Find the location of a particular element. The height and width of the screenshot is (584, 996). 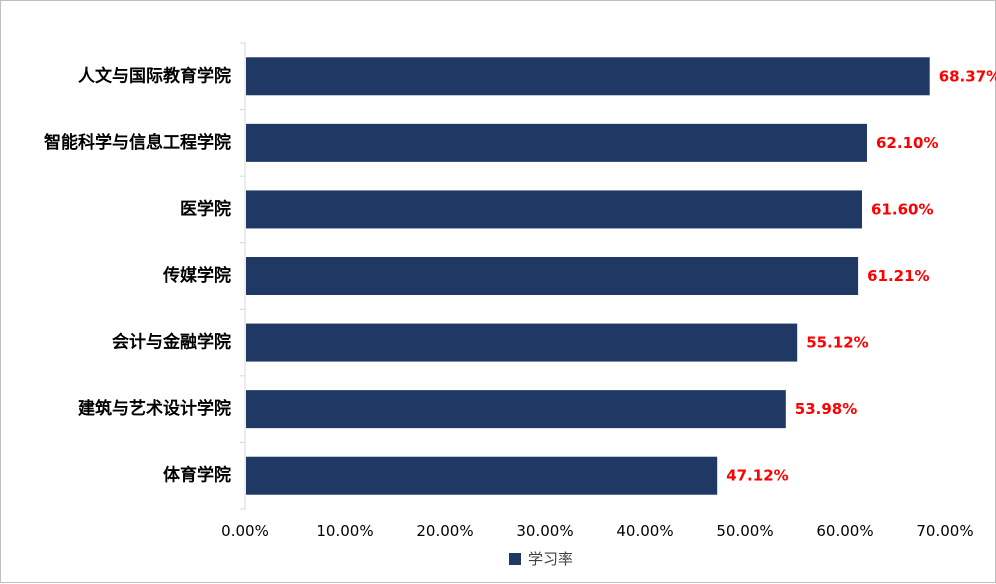

category-label: 人文与国际教育学院 is located at coordinates (154, 75).